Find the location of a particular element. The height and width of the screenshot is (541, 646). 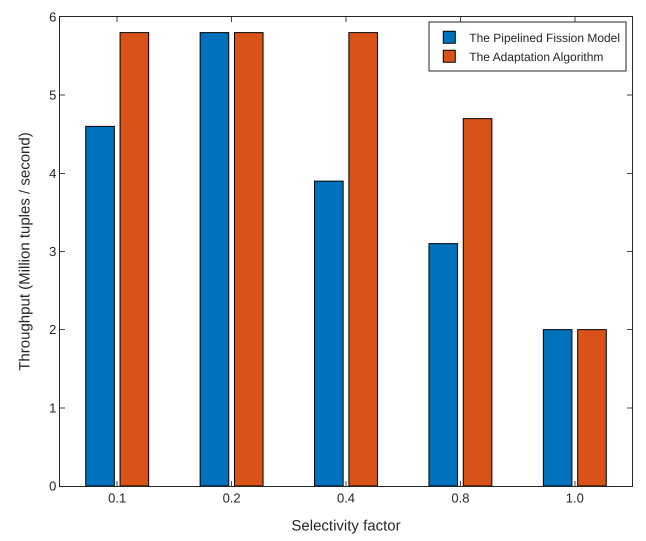

y-tick-label: 2 is located at coordinates (52, 330).